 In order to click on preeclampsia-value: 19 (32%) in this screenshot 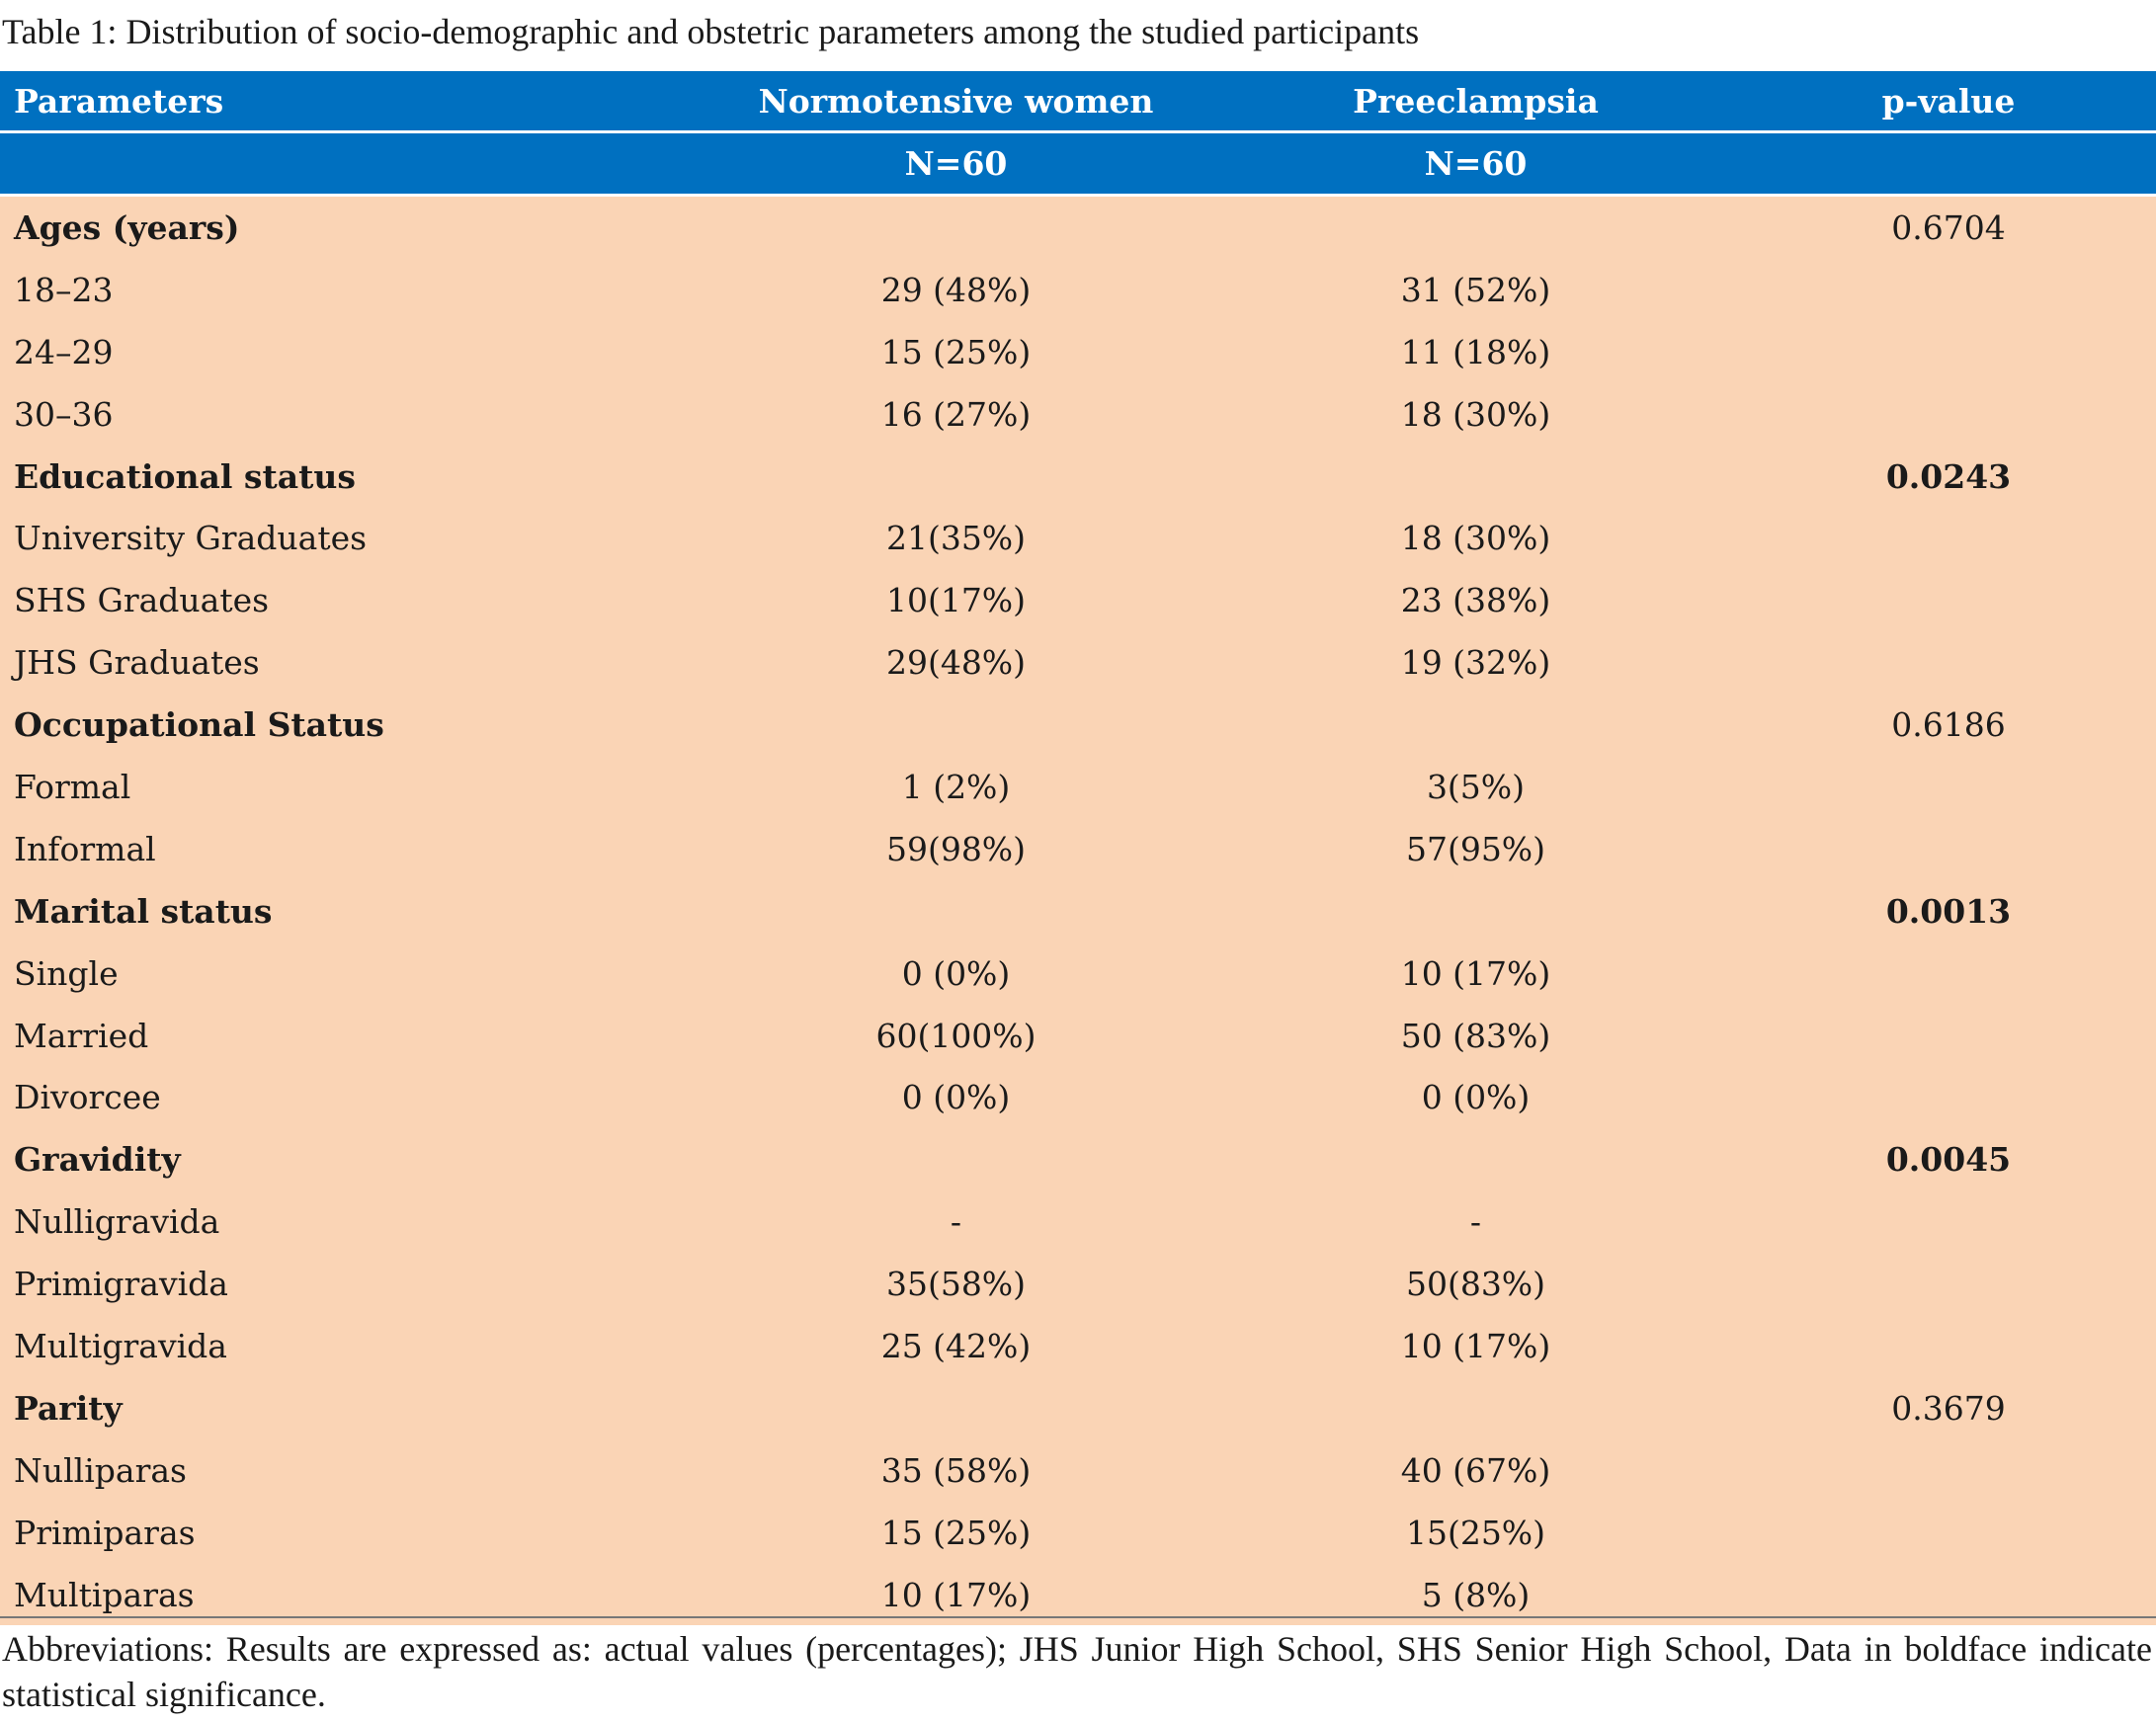, I will do `click(1475, 663)`.